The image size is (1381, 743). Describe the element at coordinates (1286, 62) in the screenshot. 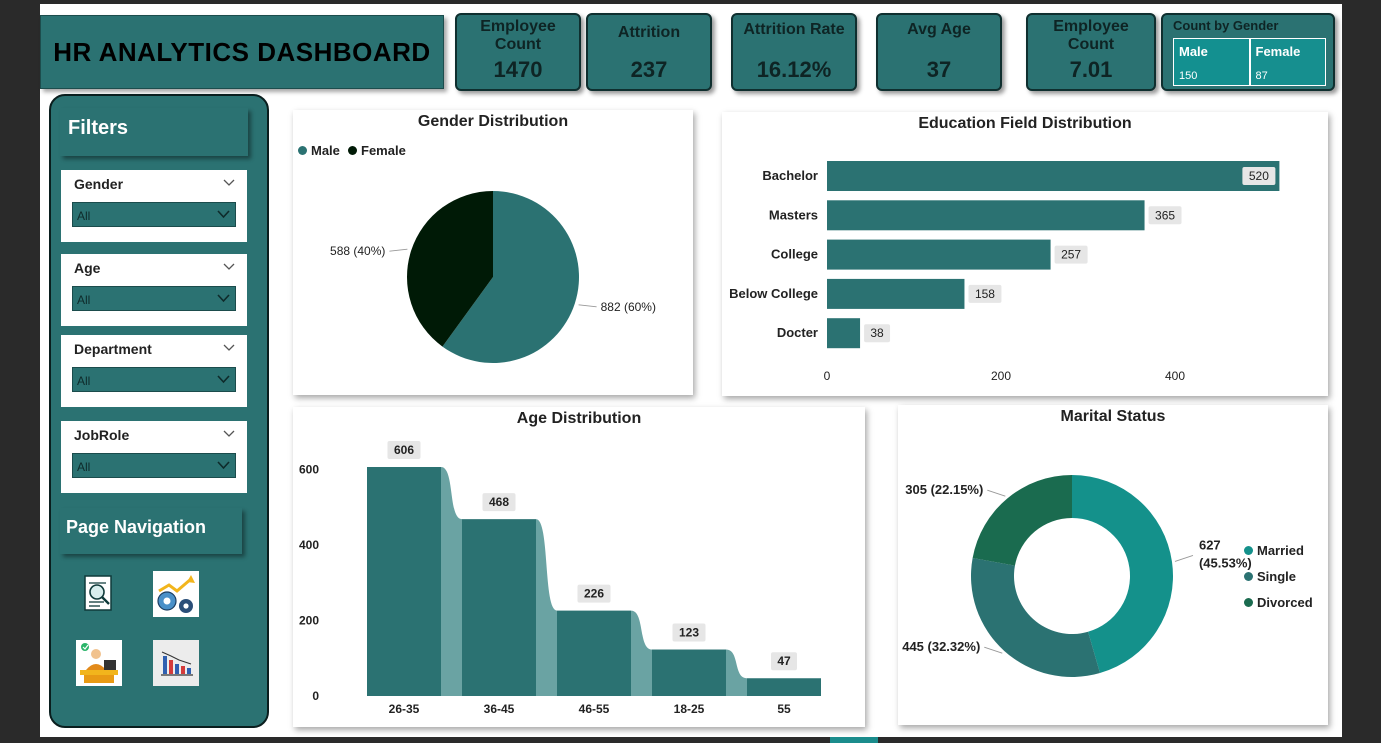

I see `gender-col-female: Female 87` at that location.